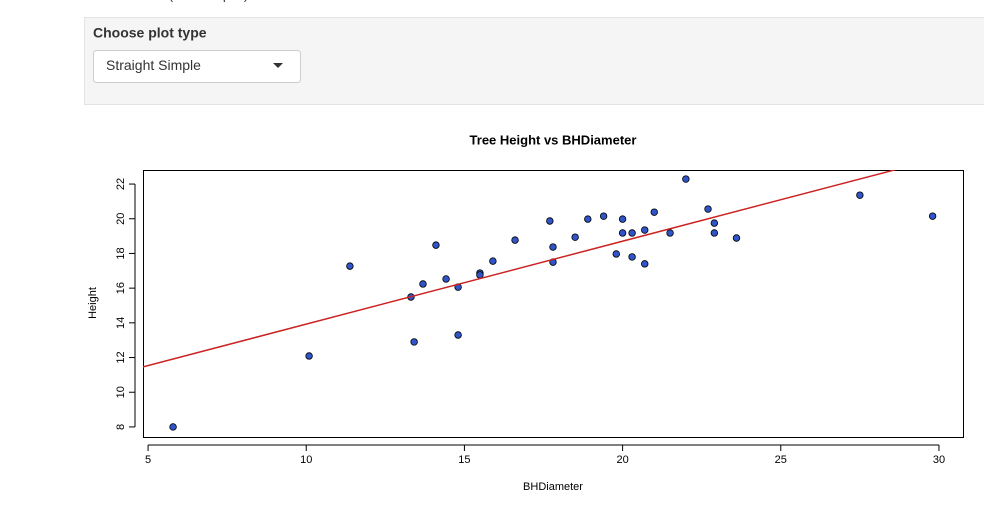  What do you see at coordinates (121, 253) in the screenshot?
I see `y-tick-label: 18` at bounding box center [121, 253].